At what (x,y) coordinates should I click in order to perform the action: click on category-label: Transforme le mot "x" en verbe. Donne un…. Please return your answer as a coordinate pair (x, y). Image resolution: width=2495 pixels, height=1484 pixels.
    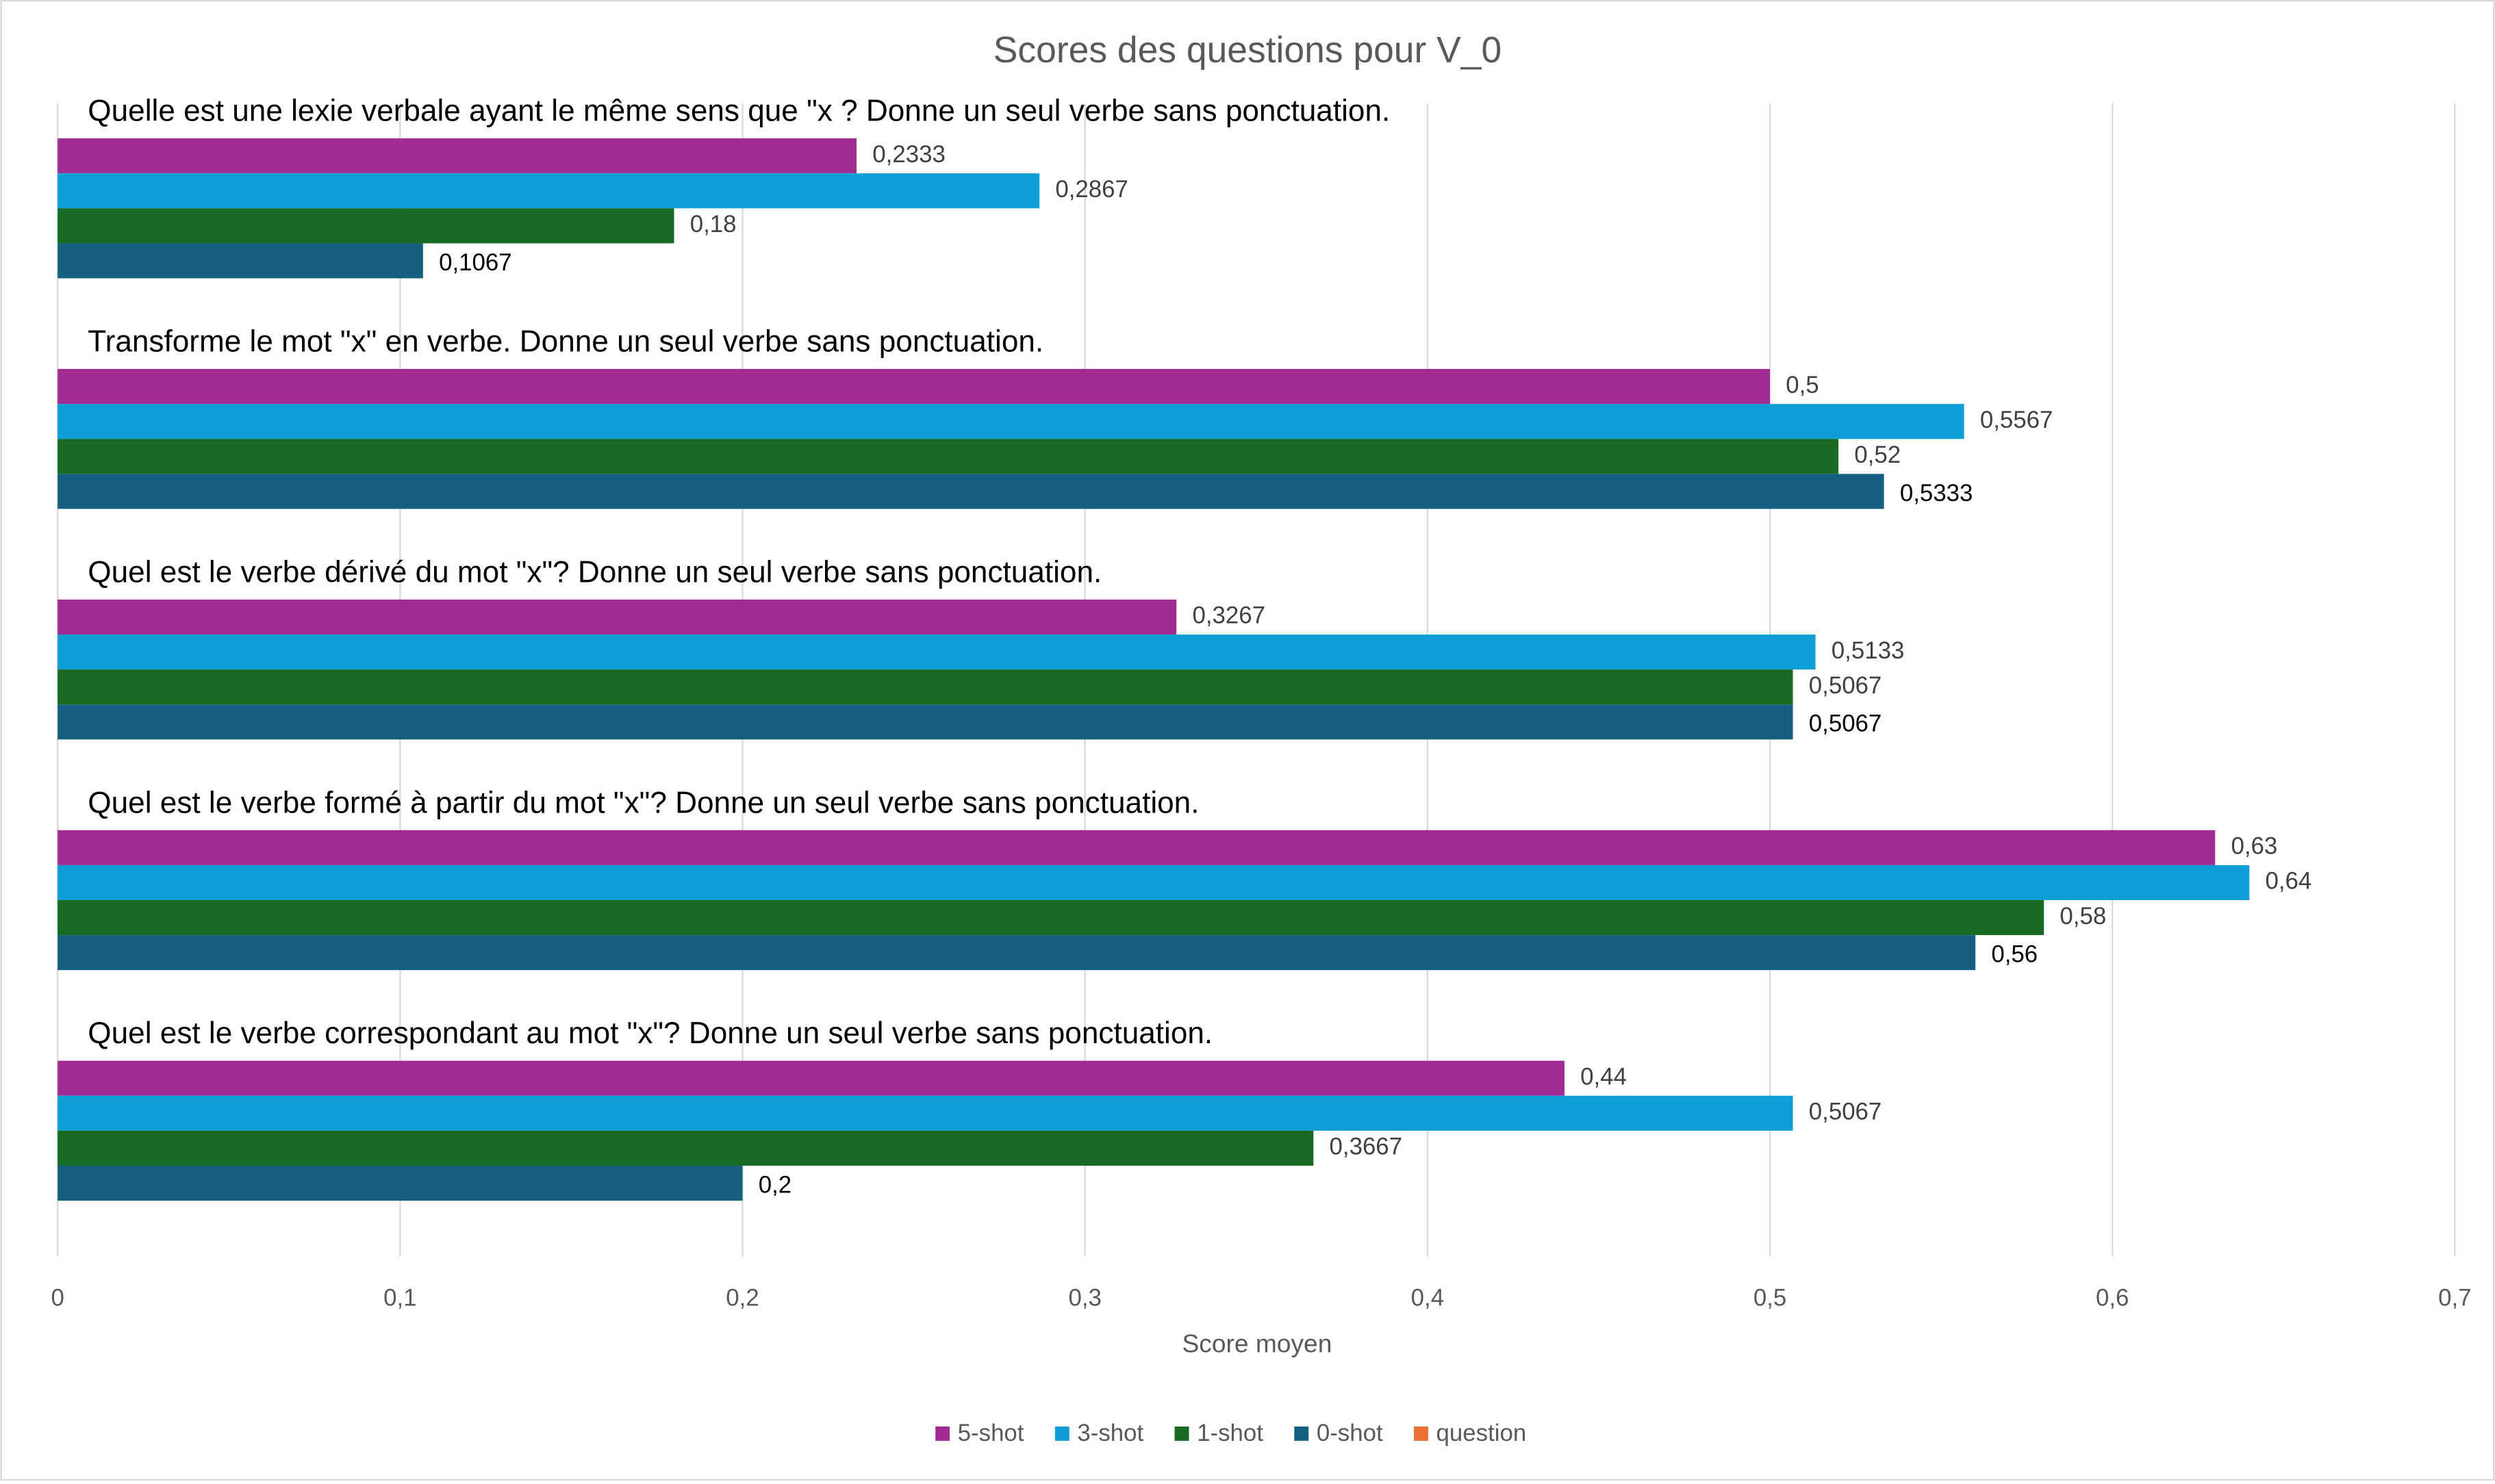
    Looking at the image, I should click on (565, 341).